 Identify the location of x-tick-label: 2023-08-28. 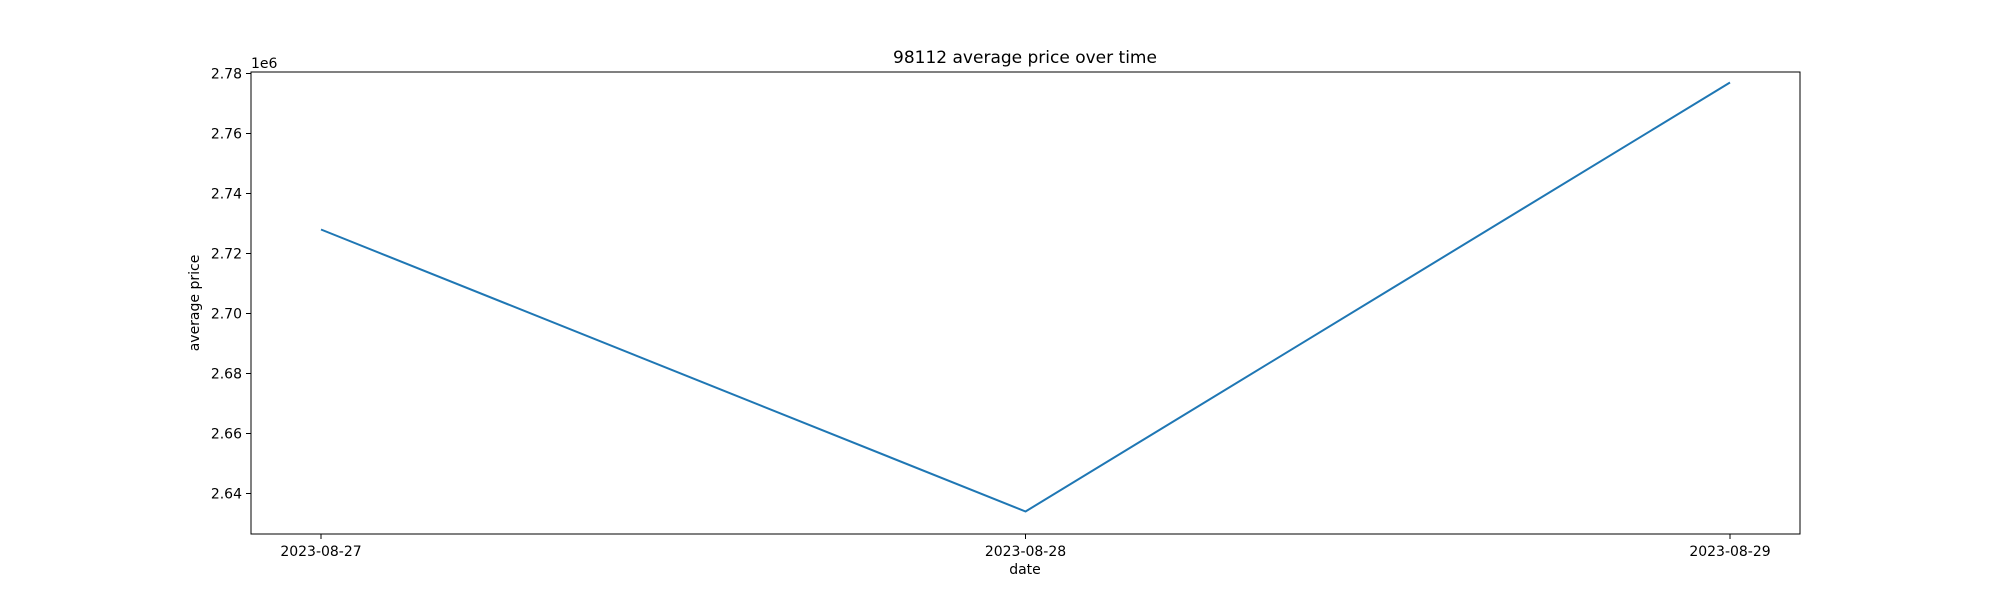
(1025, 552).